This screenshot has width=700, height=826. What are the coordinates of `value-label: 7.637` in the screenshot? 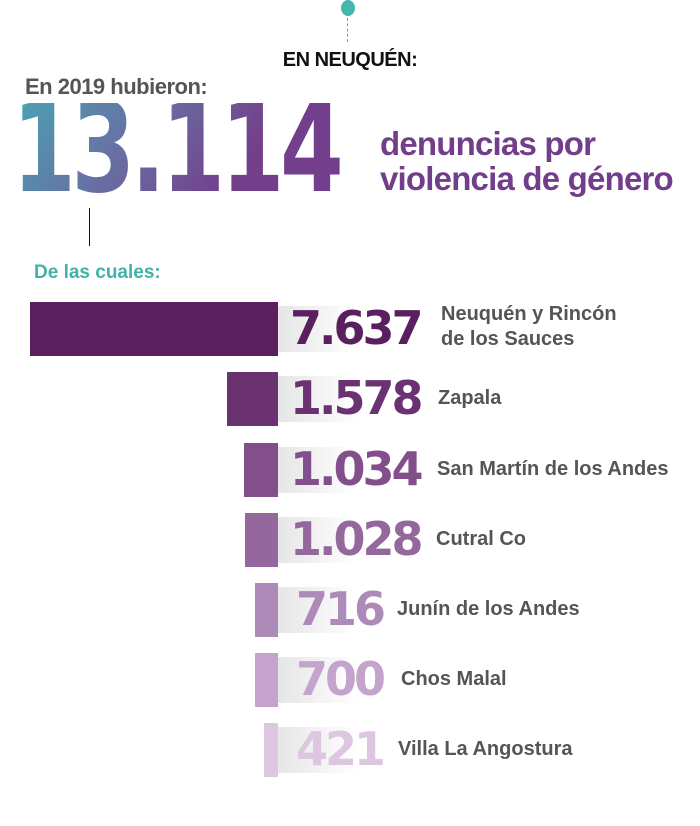 It's located at (357, 328).